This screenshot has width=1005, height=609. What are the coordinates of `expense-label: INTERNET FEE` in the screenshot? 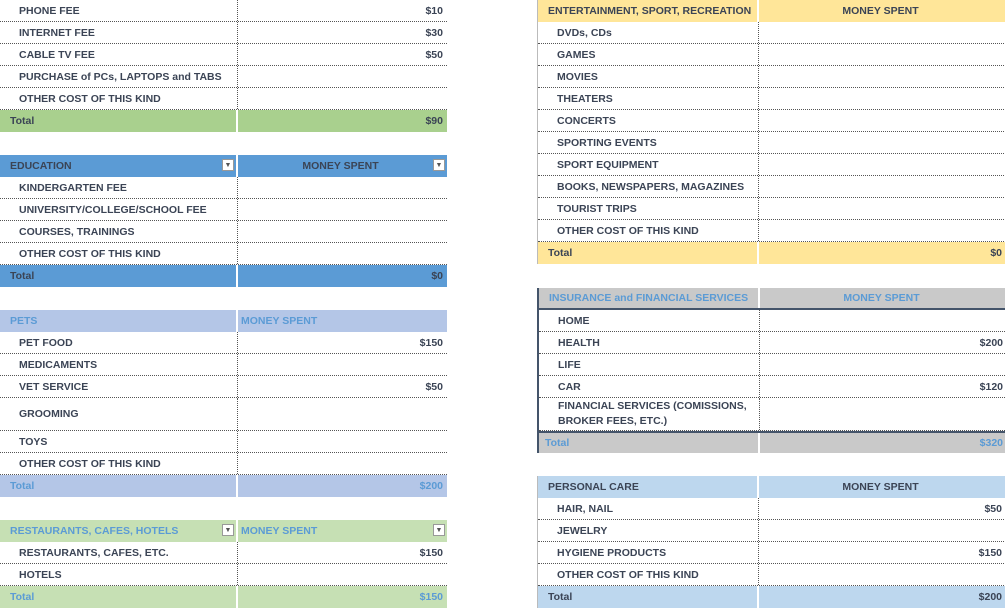 It's located at (119, 32).